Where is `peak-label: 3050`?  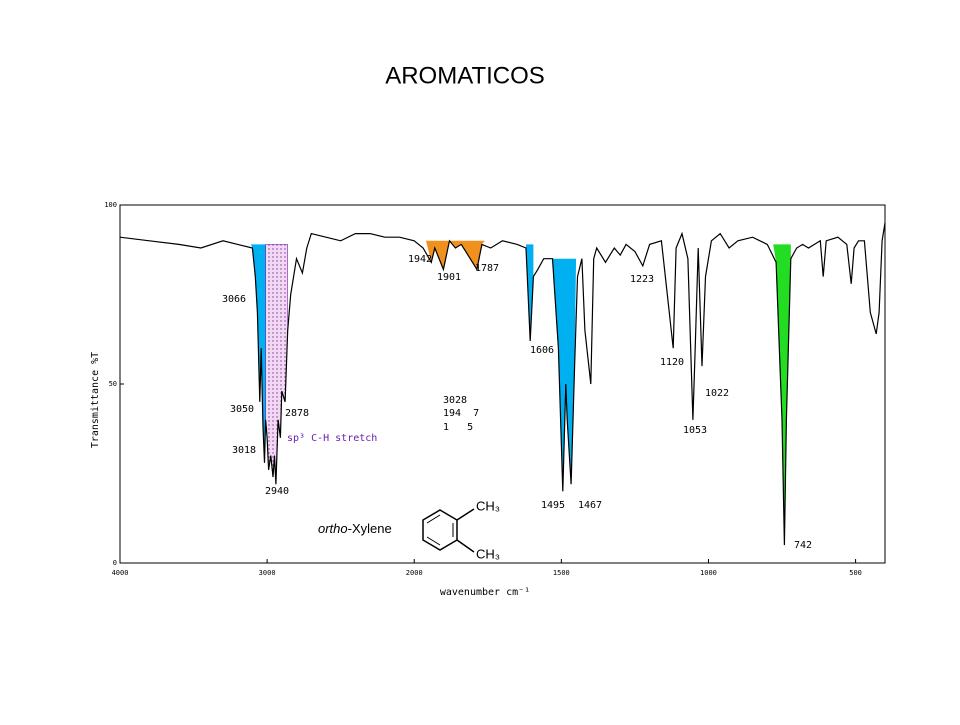
peak-label: 3050 is located at coordinates (242, 409).